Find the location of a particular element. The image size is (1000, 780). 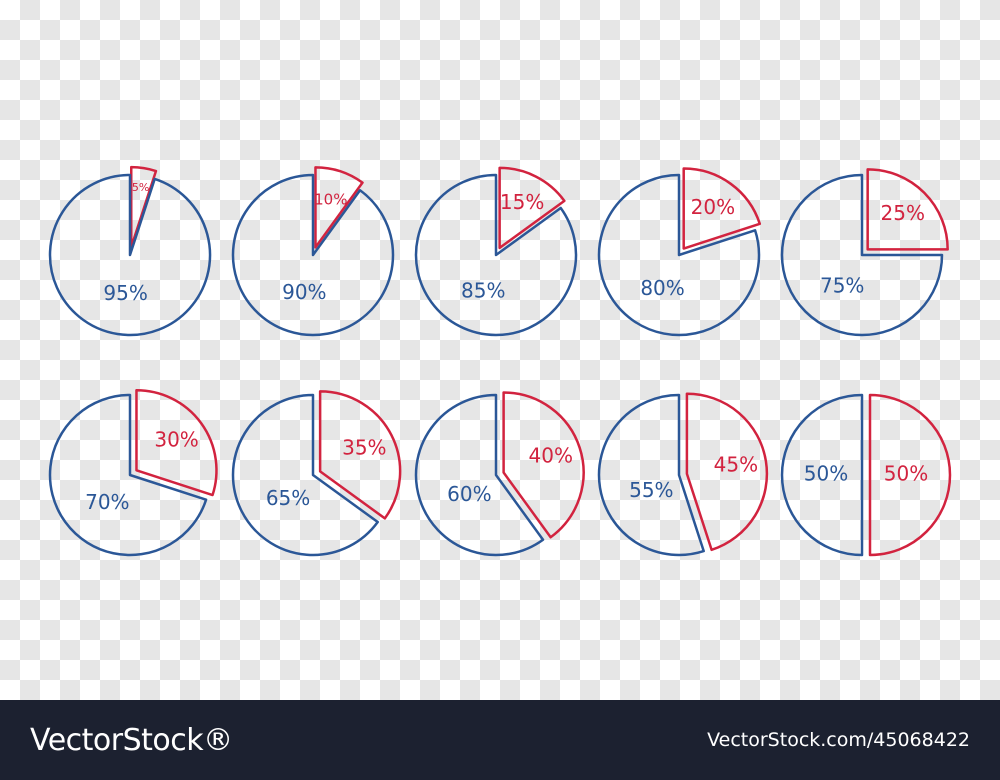

pie-chart: 40% 60% is located at coordinates (499, 474).